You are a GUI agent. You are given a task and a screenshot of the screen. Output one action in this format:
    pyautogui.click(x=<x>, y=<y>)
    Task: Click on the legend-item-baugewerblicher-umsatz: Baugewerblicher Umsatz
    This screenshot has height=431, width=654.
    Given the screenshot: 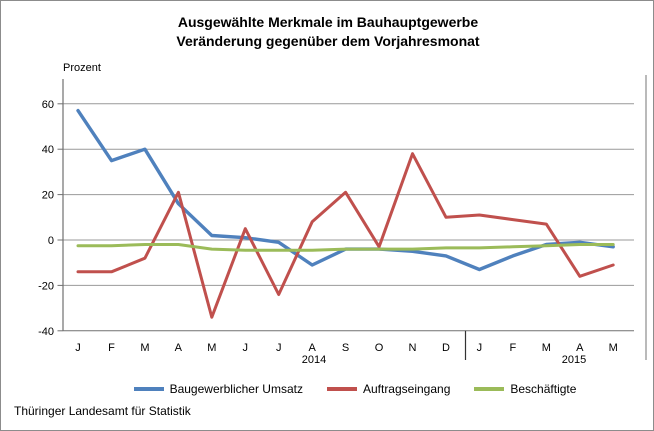 What is the action you would take?
    pyautogui.click(x=218, y=389)
    